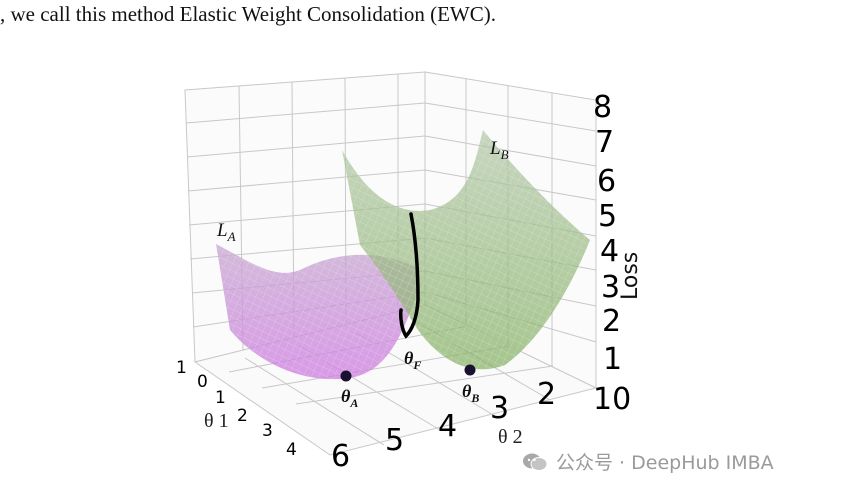 Image resolution: width=850 pixels, height=495 pixels. Describe the element at coordinates (606, 181) in the screenshot. I see `z-tick-2: 6` at that location.